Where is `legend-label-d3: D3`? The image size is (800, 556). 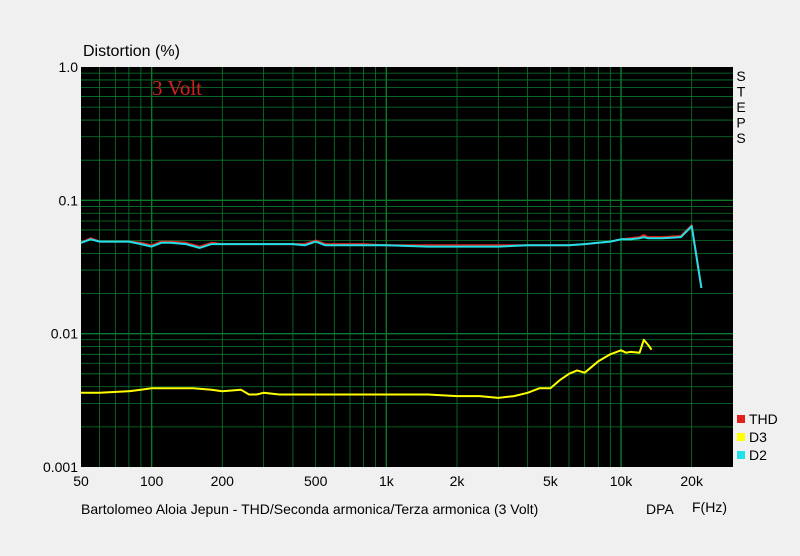
legend-label-d3: D3 is located at coordinates (758, 437).